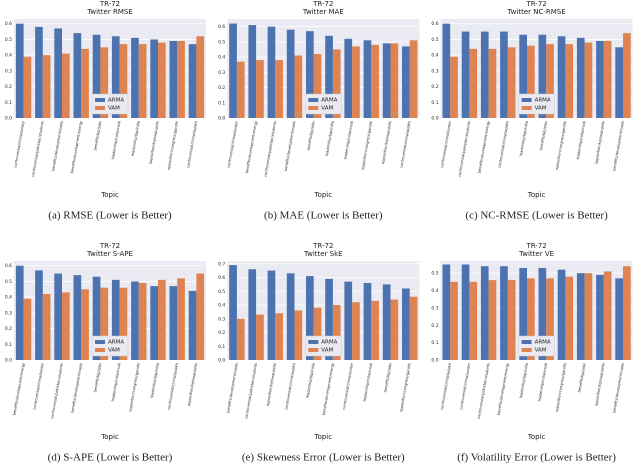  Describe the element at coordinates (536, 458) in the screenshot. I see `caption: (f) Volatility Error (Lower is Better)` at that location.